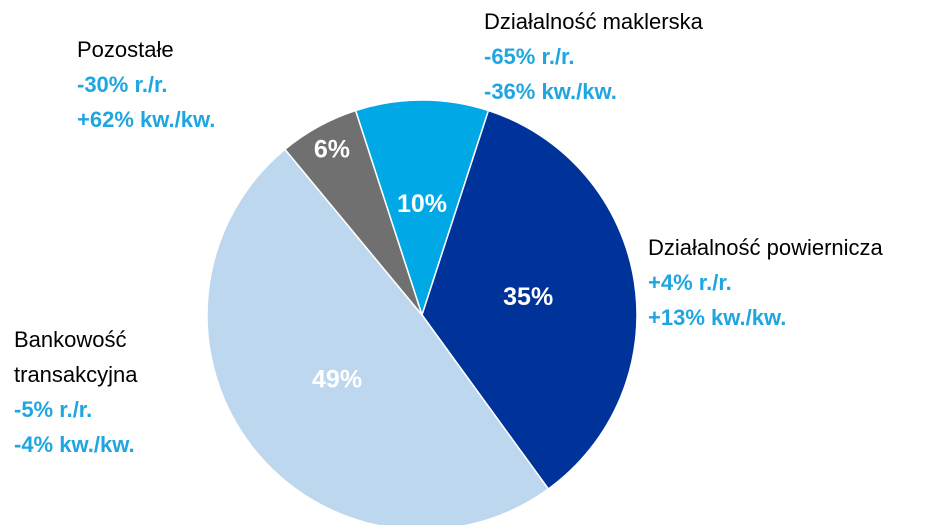 This screenshot has width=949, height=525. Describe the element at coordinates (422, 204) in the screenshot. I see `slice-label: 10%` at that location.